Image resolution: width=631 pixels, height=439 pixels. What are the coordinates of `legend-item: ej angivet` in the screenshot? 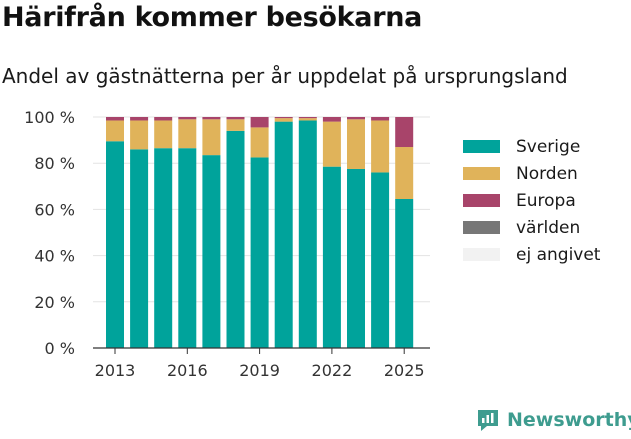 It's located at (531, 254).